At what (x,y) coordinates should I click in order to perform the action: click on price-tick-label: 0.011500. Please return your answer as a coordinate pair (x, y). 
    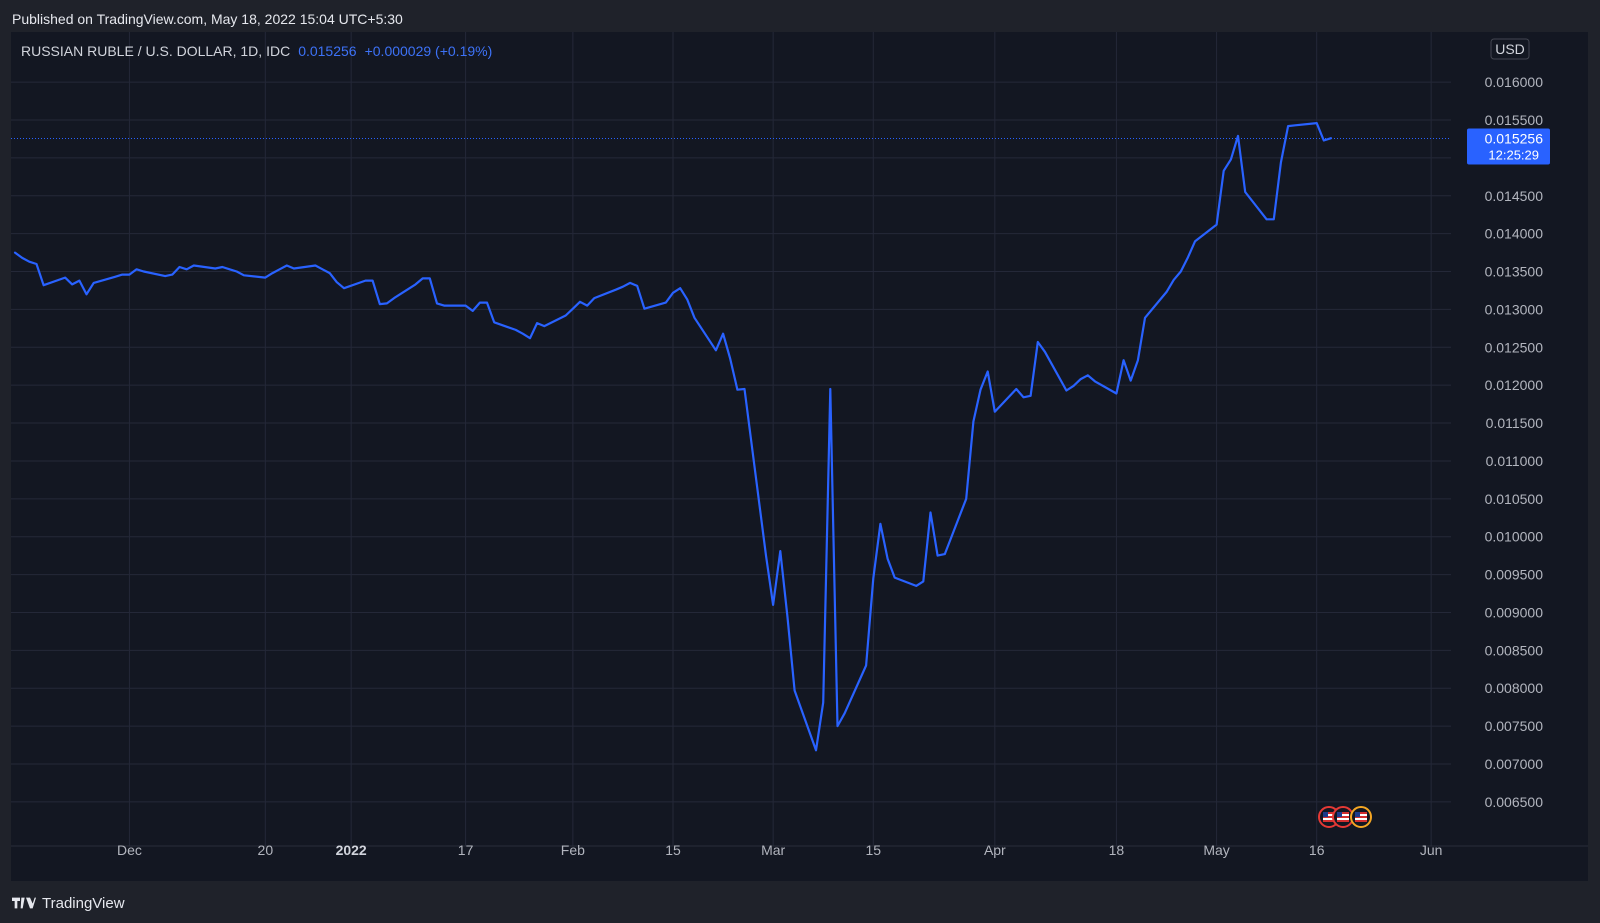
    Looking at the image, I should click on (1515, 423).